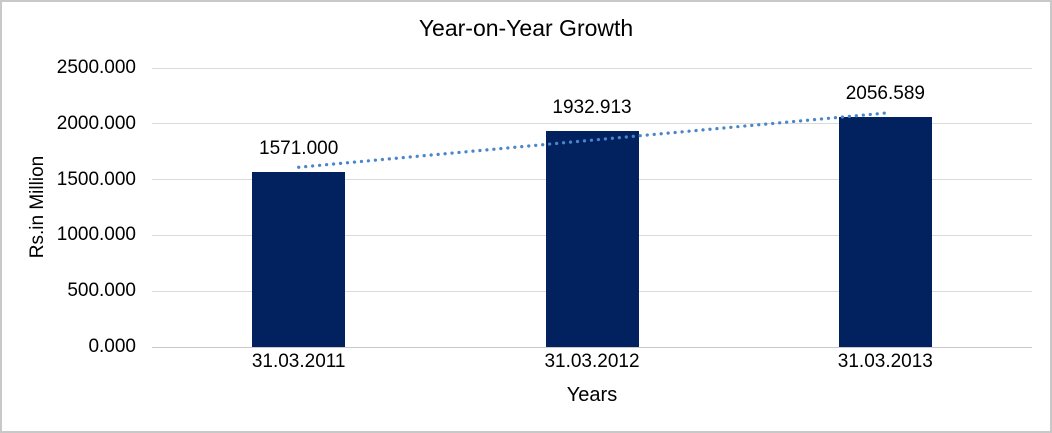 The image size is (1052, 433). Describe the element at coordinates (885, 232) in the screenshot. I see `bar-31.03.2013` at that location.